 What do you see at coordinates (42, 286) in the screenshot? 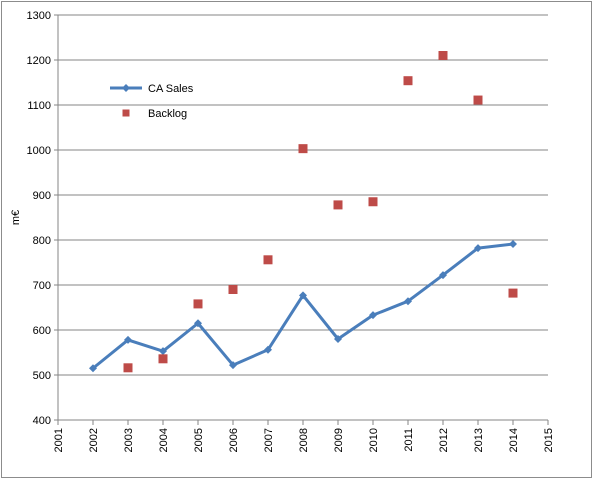
I see `y-tick-label: 700` at bounding box center [42, 286].